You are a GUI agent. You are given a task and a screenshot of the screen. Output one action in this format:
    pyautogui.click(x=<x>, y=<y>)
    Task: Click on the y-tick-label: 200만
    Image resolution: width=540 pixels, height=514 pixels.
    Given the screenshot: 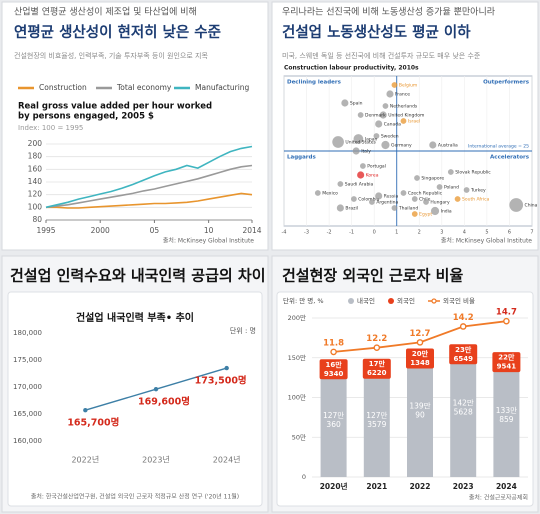 What is the action you would take?
    pyautogui.click(x=297, y=317)
    